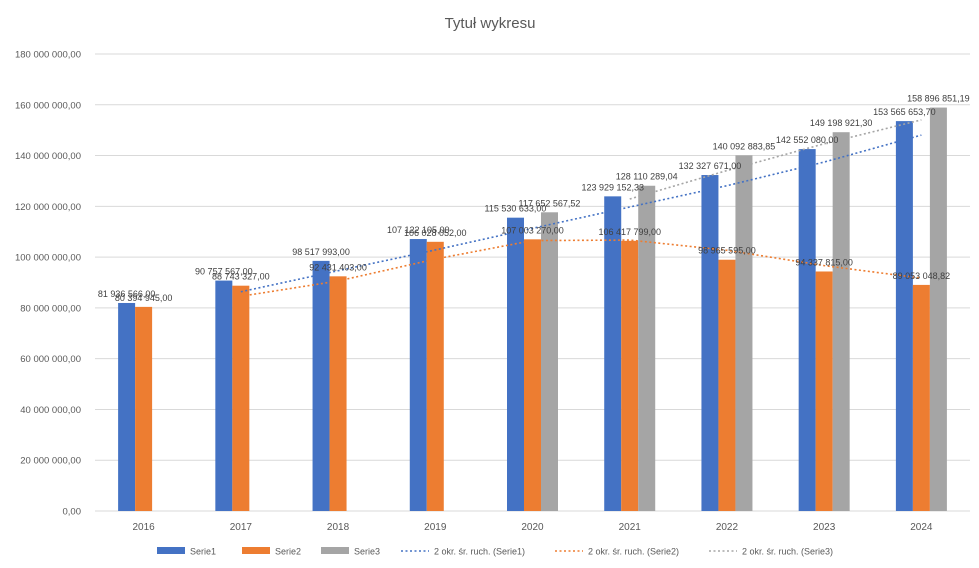 The height and width of the screenshot is (568, 979). What do you see at coordinates (727, 251) in the screenshot?
I see `data-label: 98 965 595,00` at bounding box center [727, 251].